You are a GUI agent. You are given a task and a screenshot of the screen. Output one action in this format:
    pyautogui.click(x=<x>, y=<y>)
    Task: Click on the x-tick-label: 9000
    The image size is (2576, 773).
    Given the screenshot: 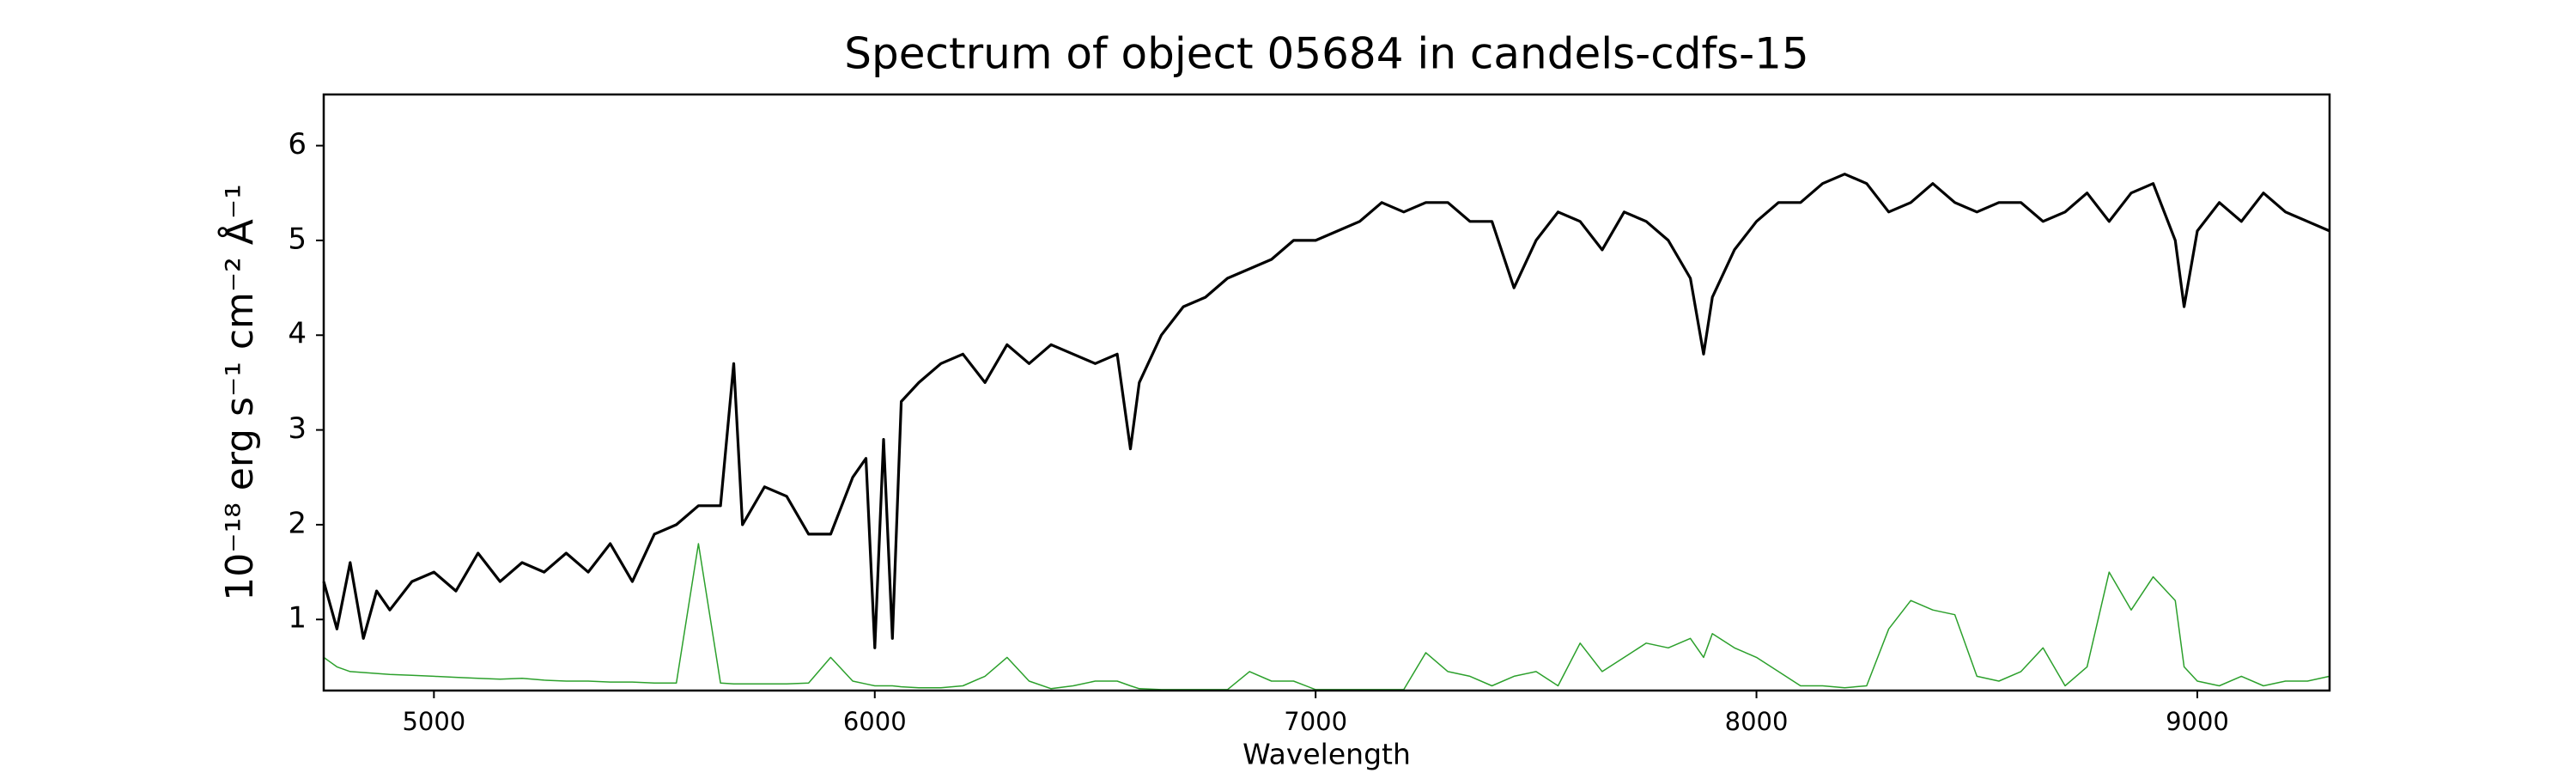 What is the action you would take?
    pyautogui.click(x=2197, y=721)
    